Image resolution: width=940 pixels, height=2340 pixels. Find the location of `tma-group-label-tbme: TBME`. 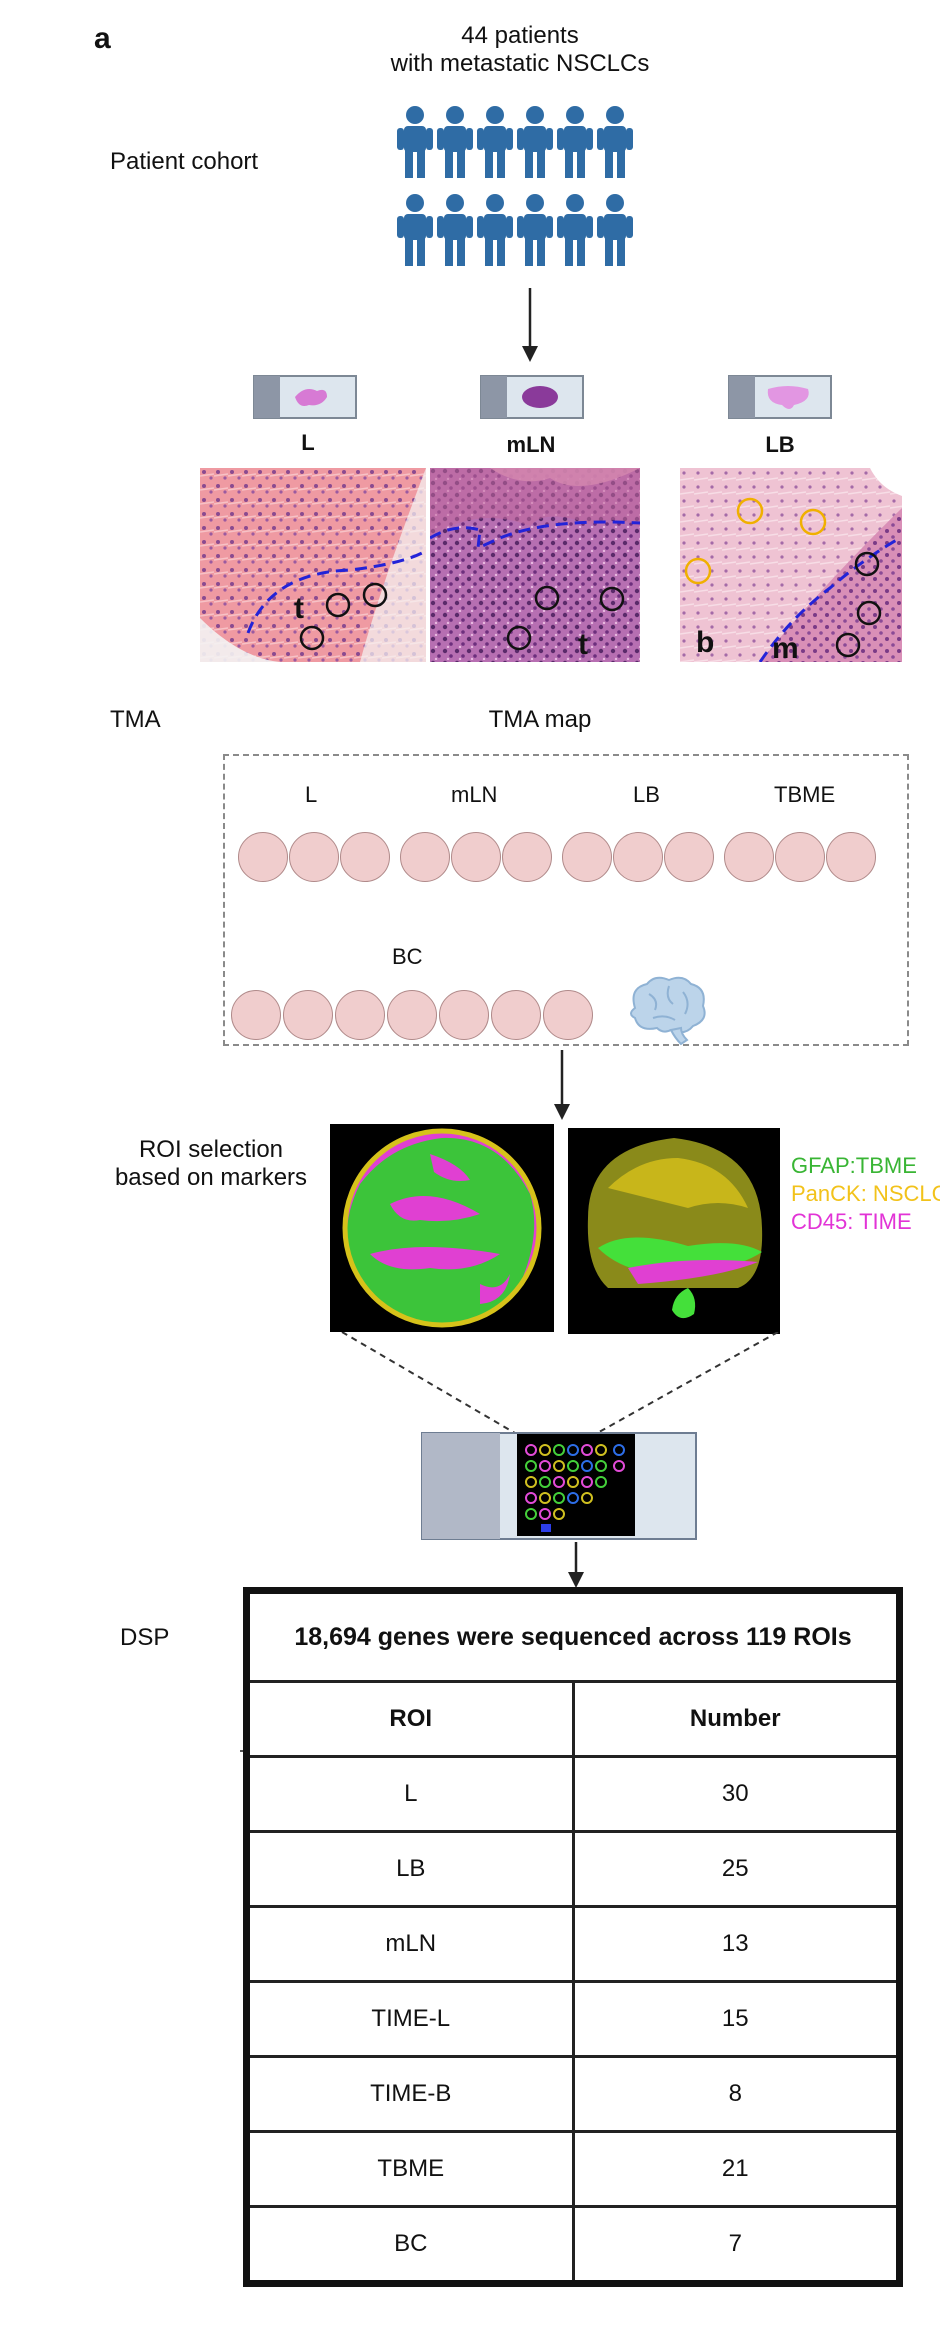

tma-group-label-tbme: TBME is located at coordinates (805, 794).